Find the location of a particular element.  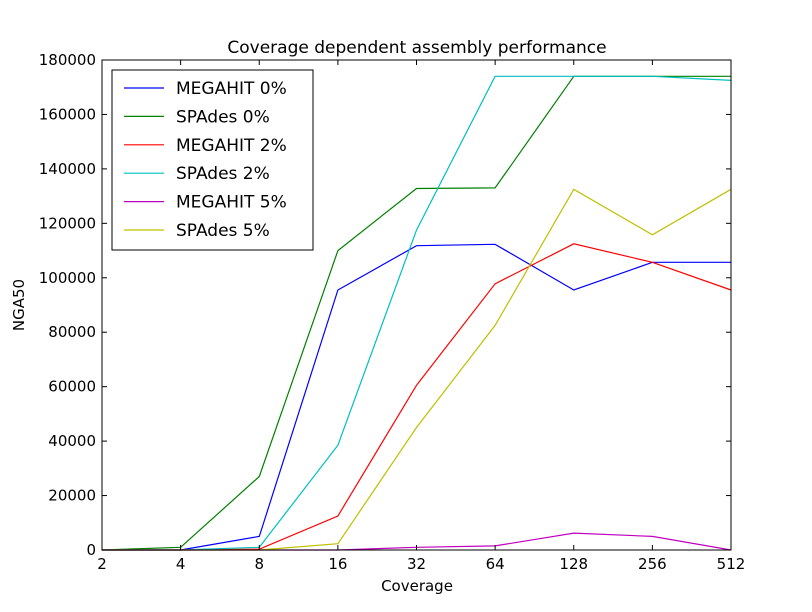

y-tick-label: 180000 is located at coordinates (67, 60).